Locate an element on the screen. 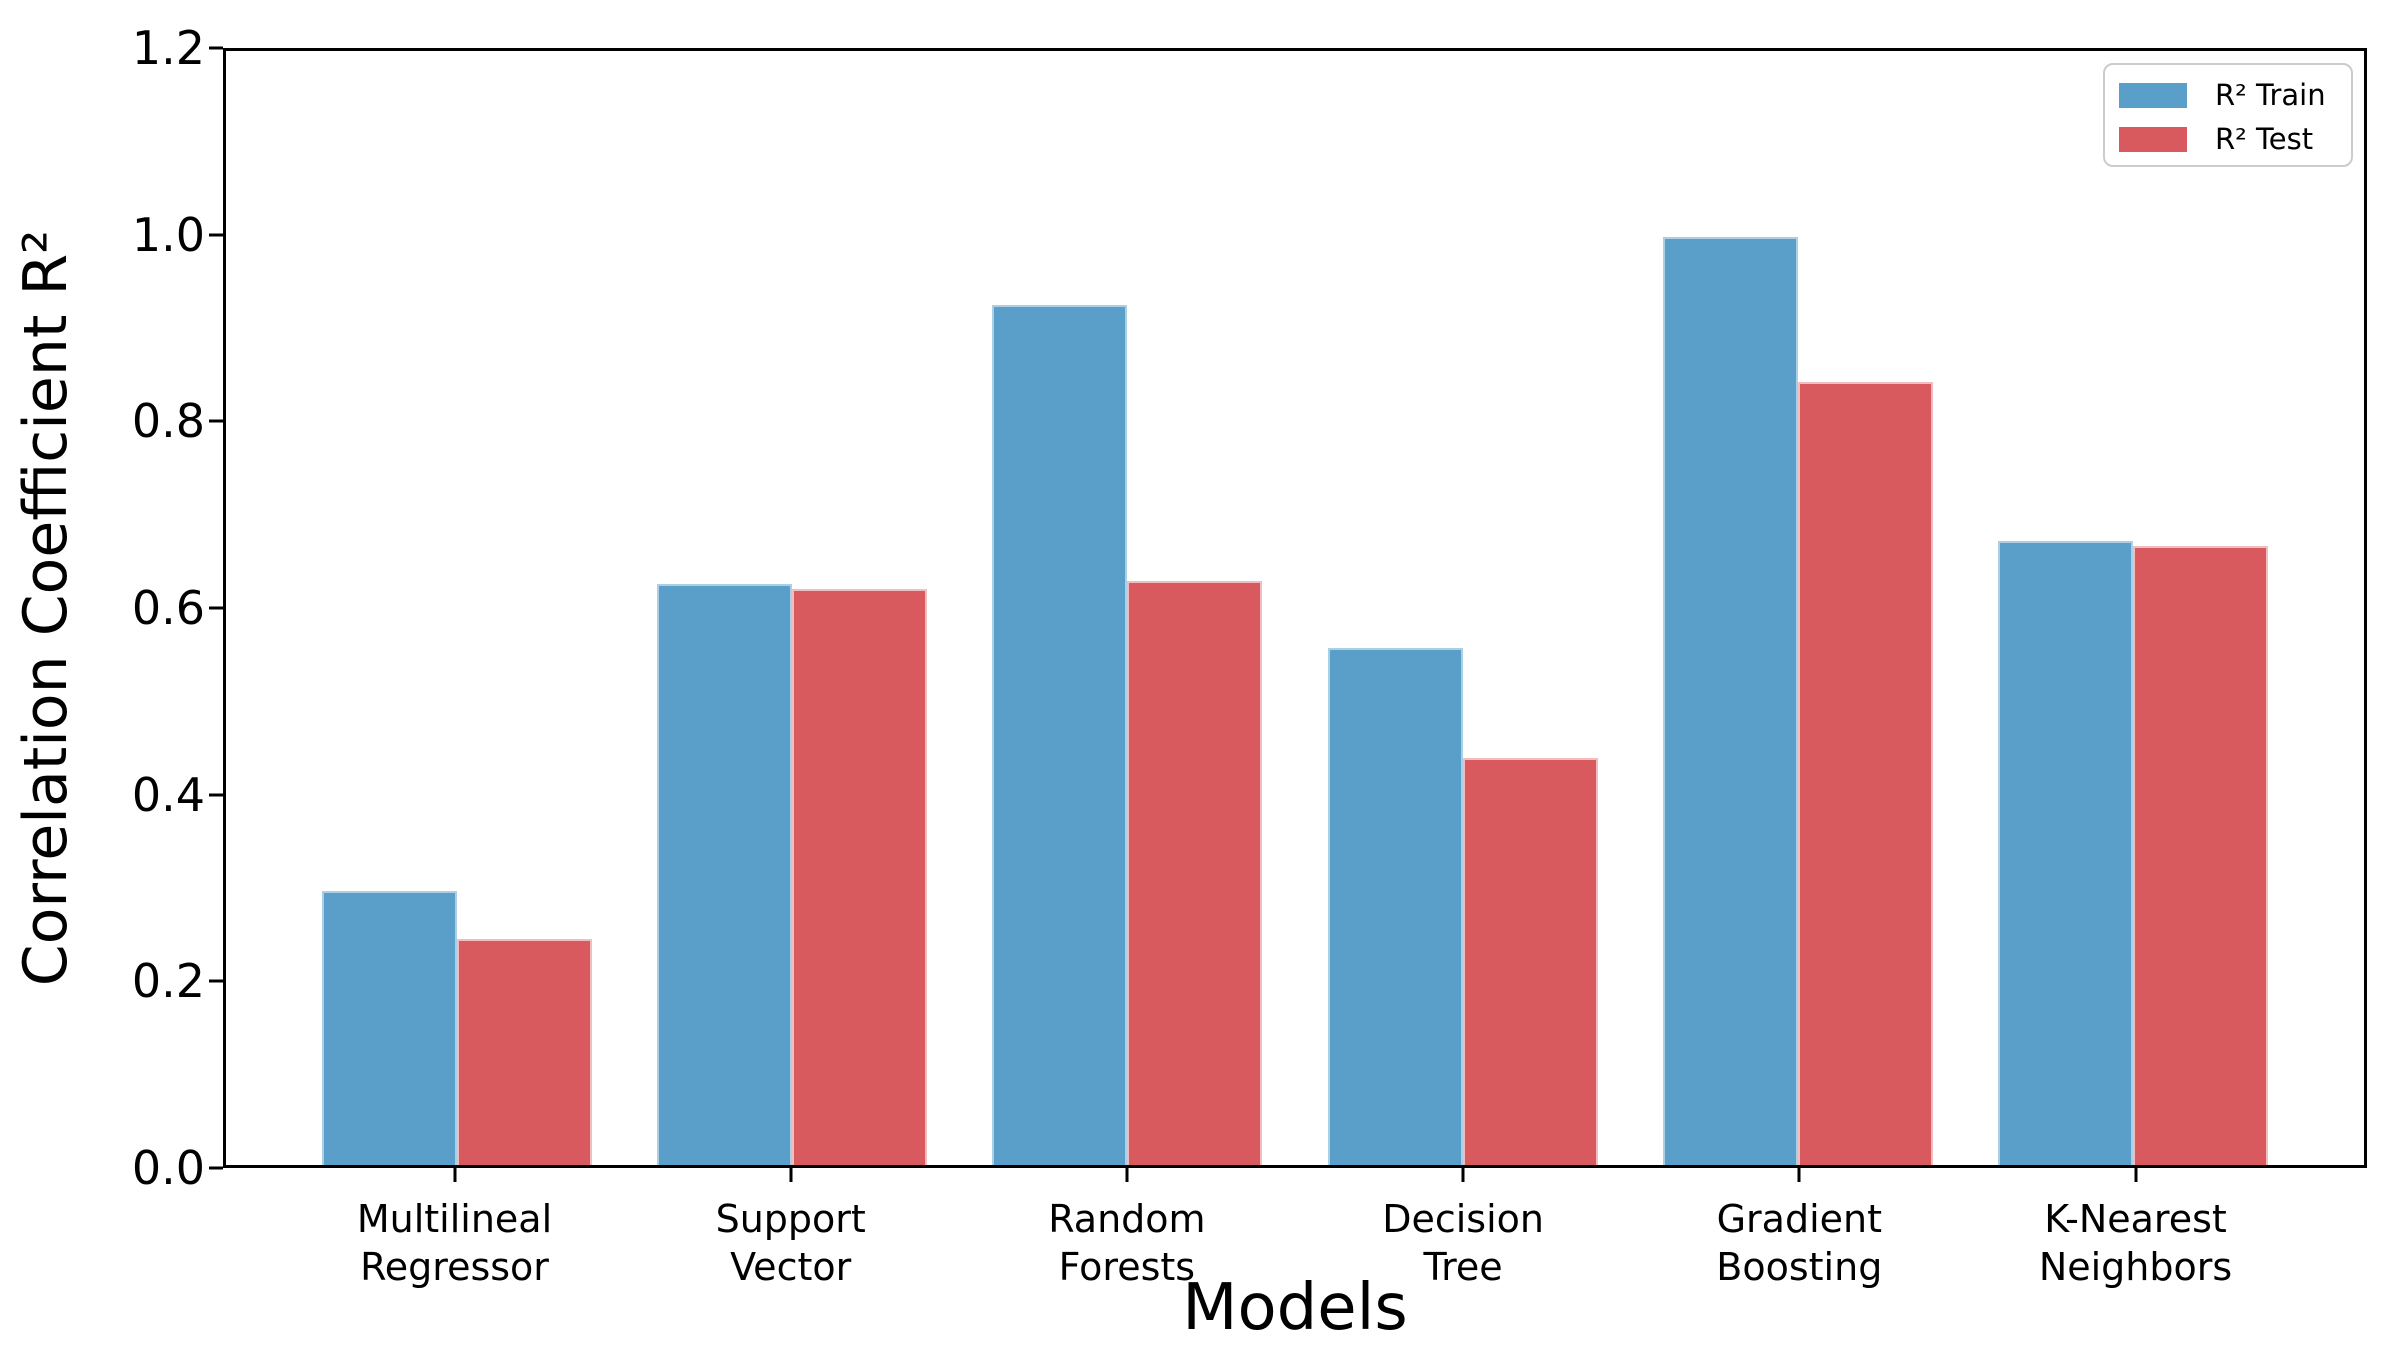 This screenshot has width=2390, height=1364. legend-label-r-test: R² Test is located at coordinates (2264, 138).